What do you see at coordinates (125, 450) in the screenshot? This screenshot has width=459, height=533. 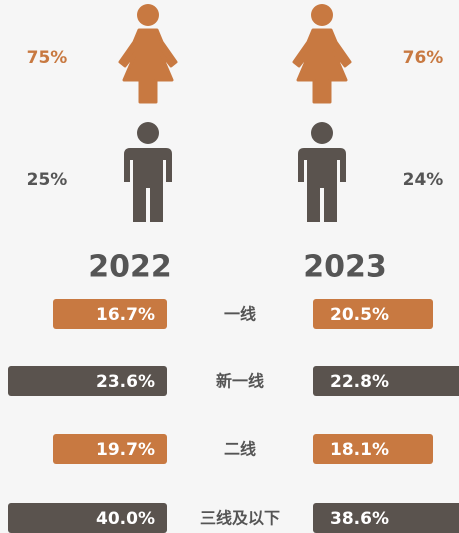 I see `value-label: 19.7%` at bounding box center [125, 450].